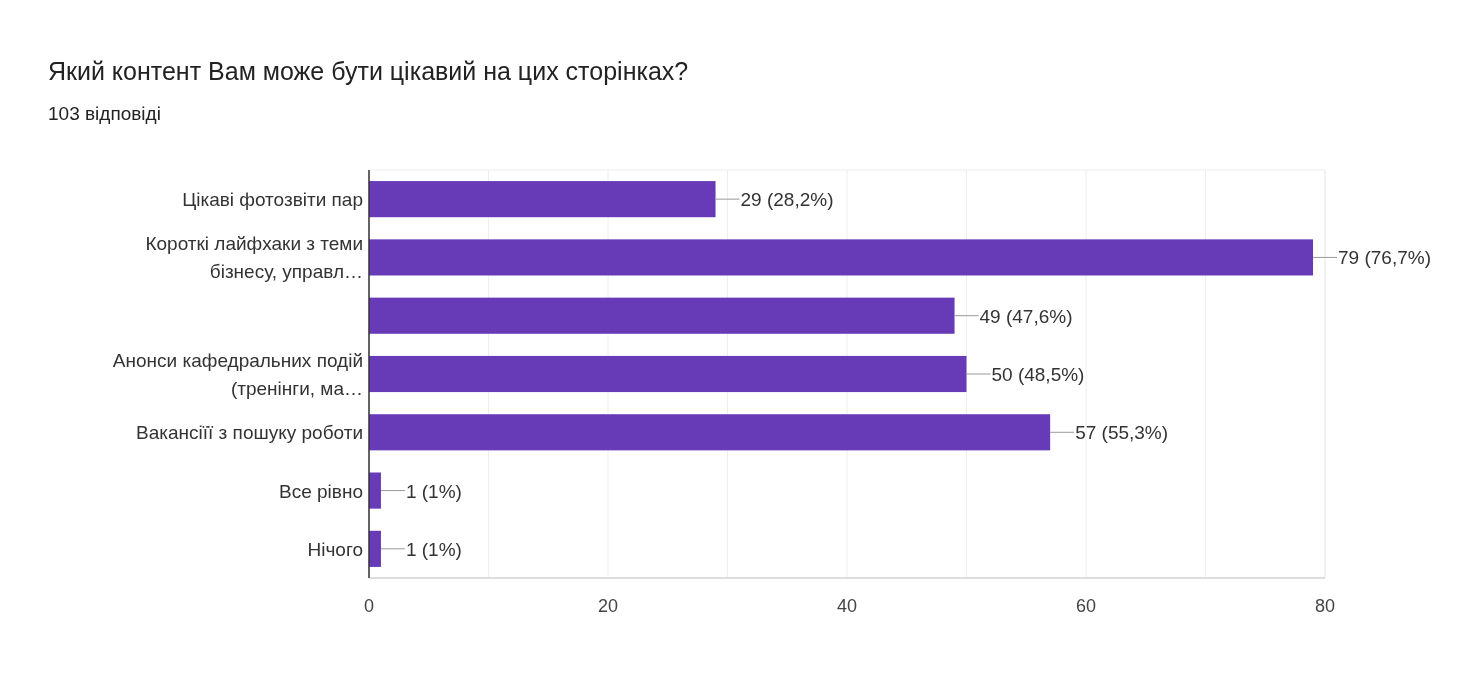  Describe the element at coordinates (1384, 258) in the screenshot. I see `data-label: 79 (76,7%)` at that location.